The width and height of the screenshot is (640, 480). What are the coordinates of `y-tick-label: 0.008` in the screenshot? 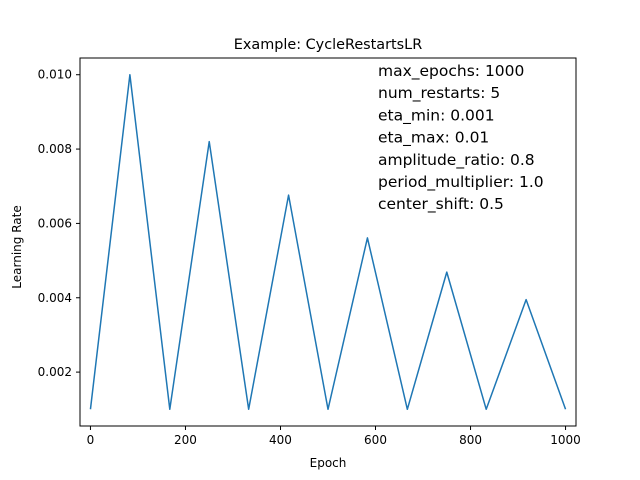 It's located at (55, 149).